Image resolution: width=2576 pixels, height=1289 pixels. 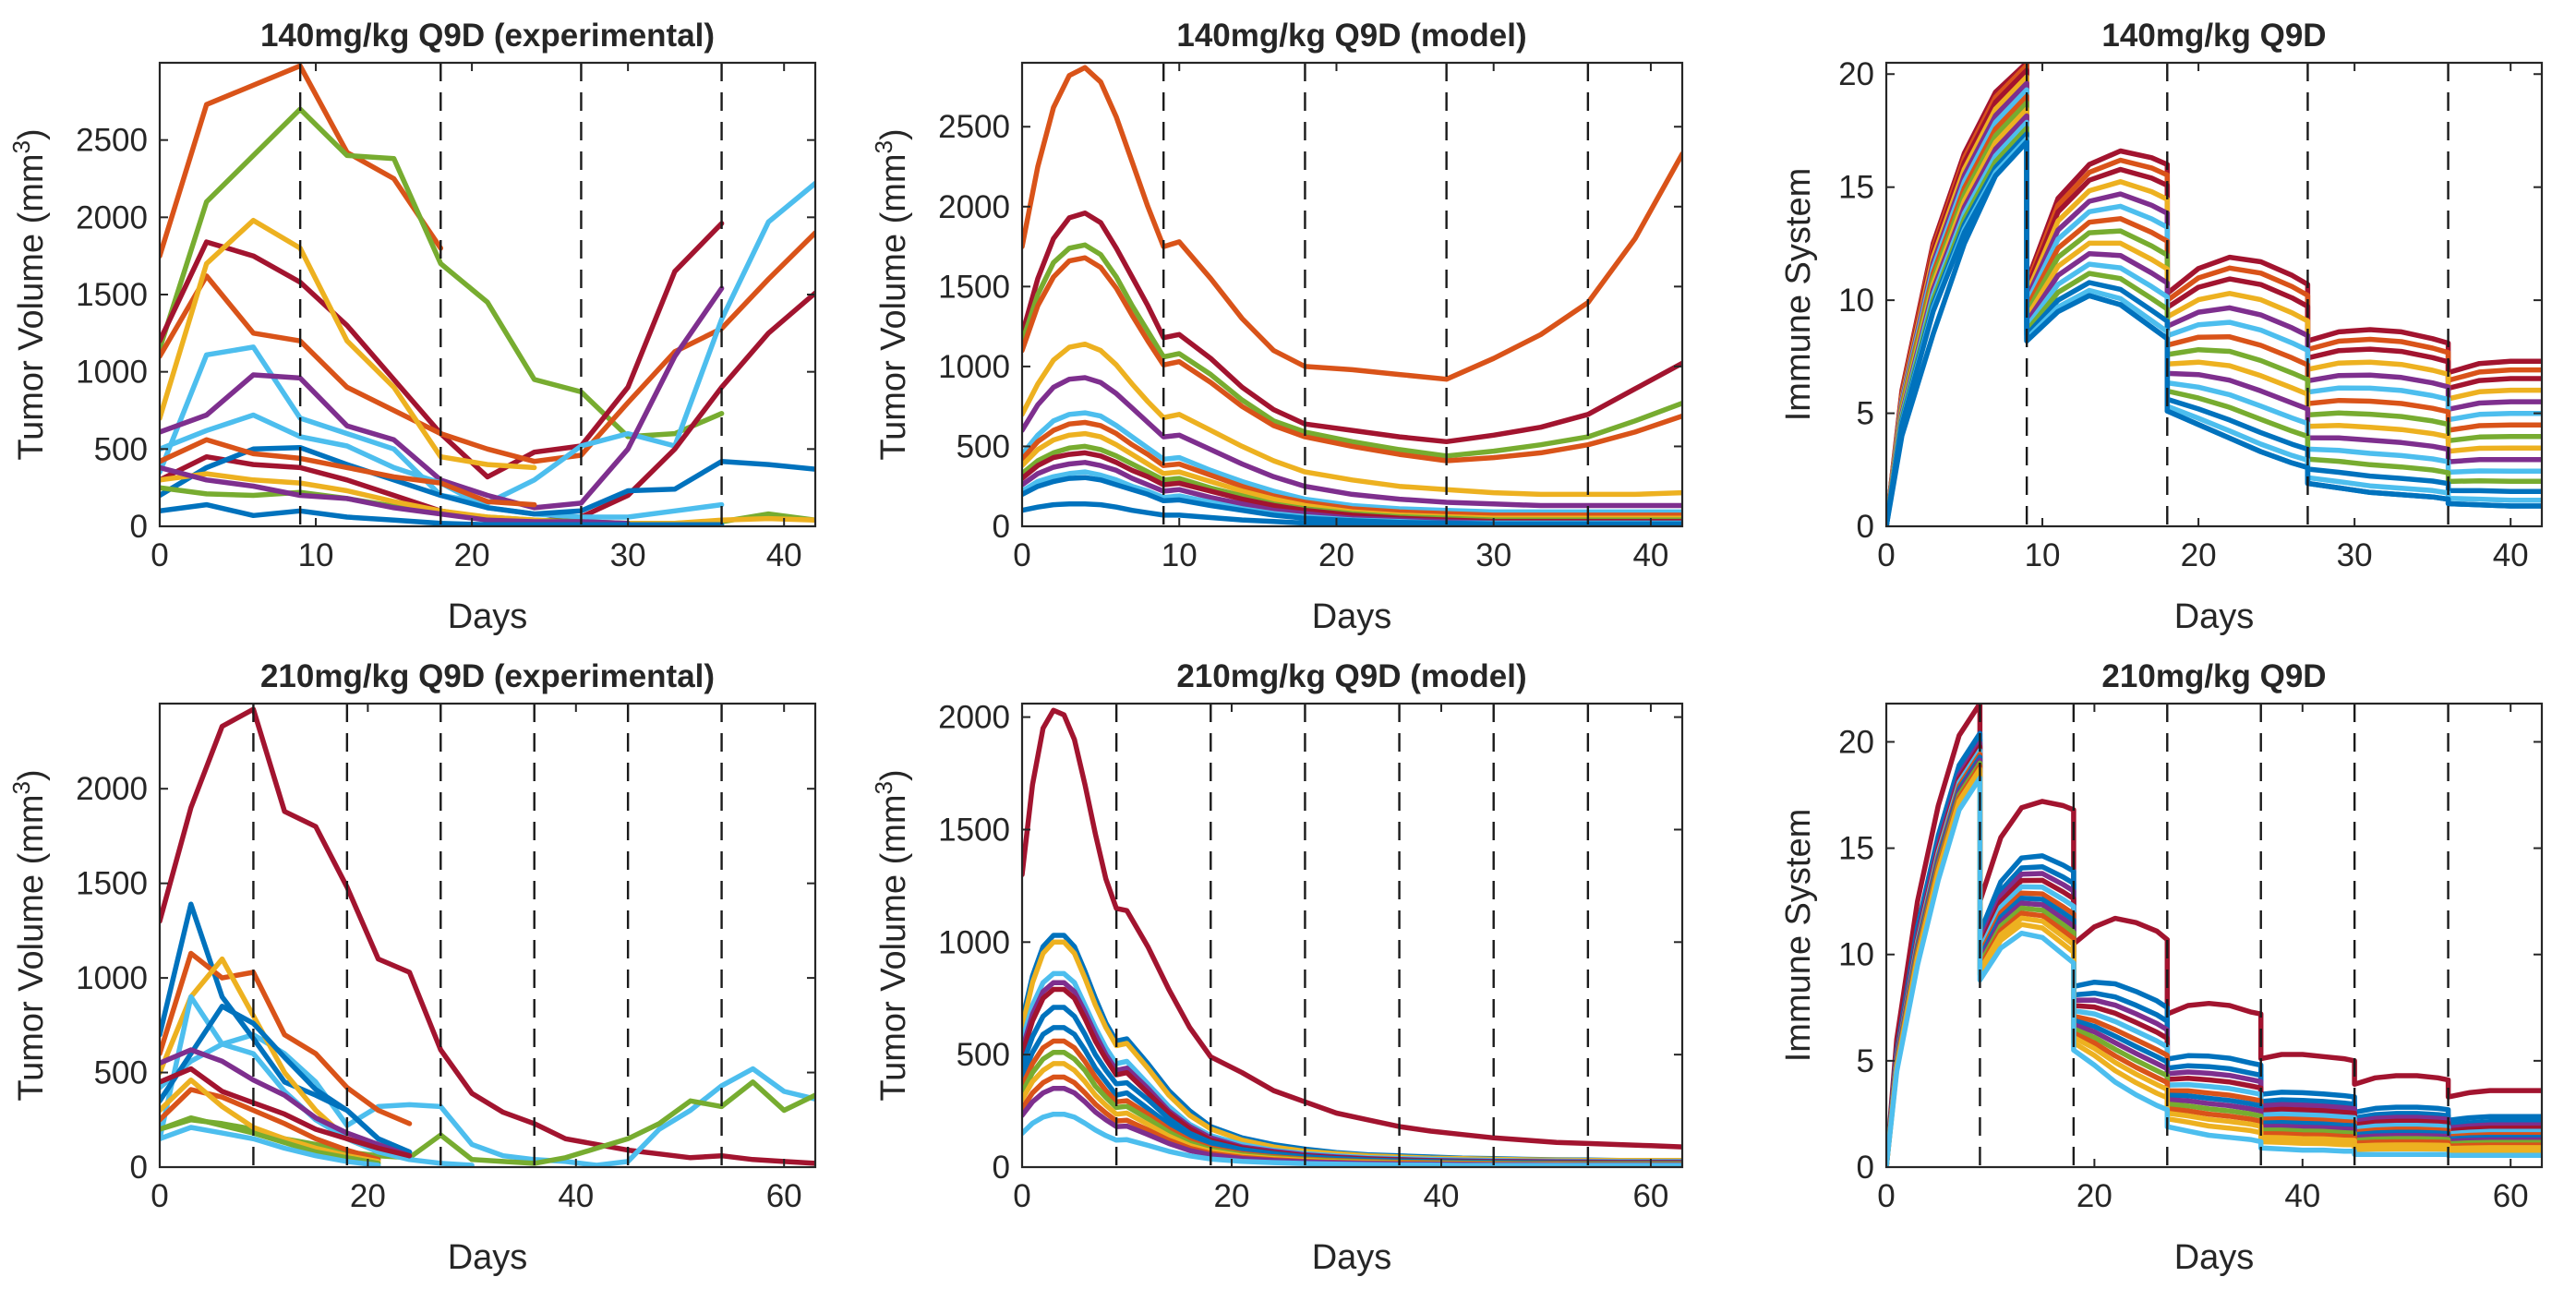 I want to click on y-axis-label: Immune System, so click(x=1798, y=295).